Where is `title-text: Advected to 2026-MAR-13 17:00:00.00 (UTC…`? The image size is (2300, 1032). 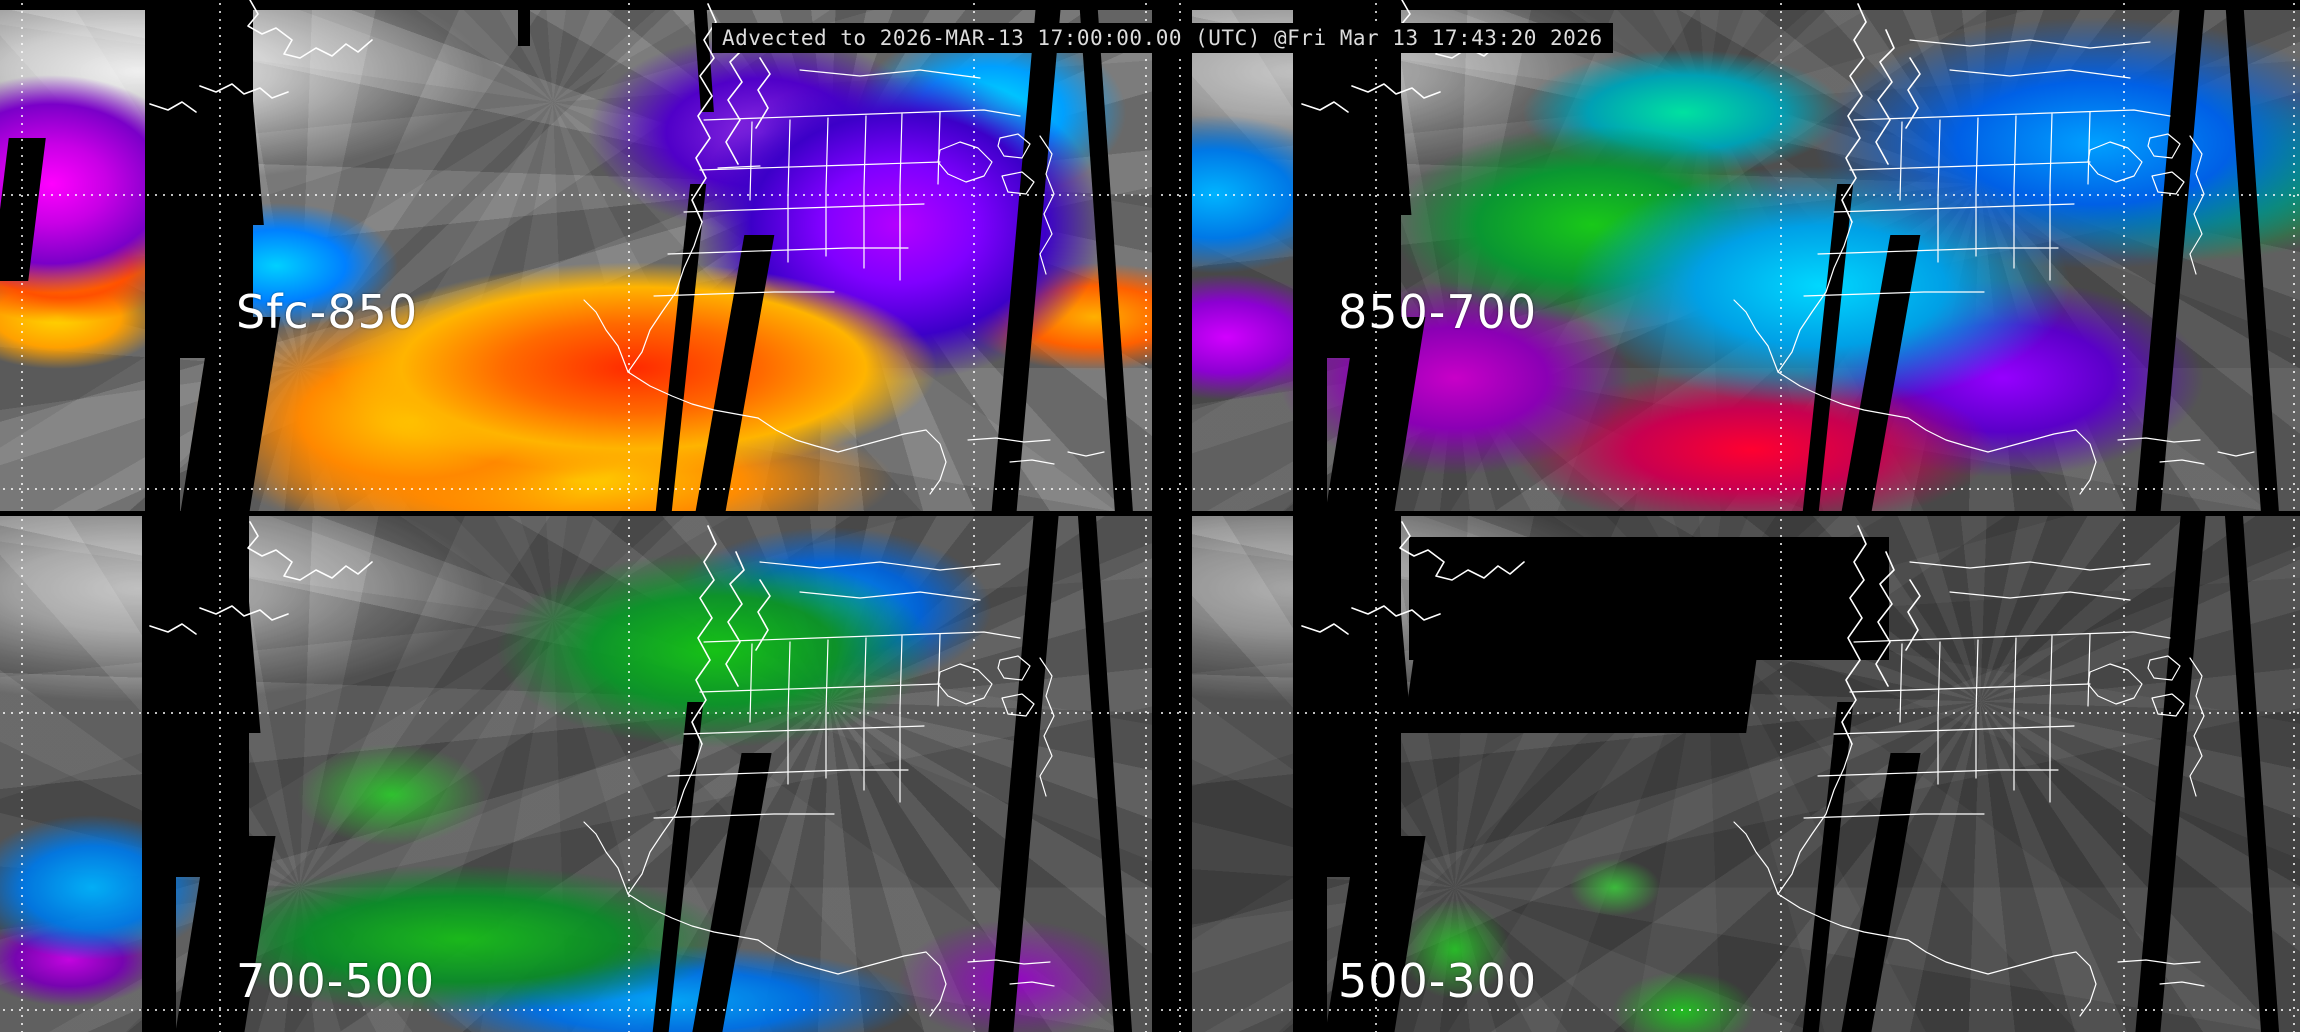 title-text: Advected to 2026-MAR-13 17:00:00.00 (UTC… is located at coordinates (1162, 38).